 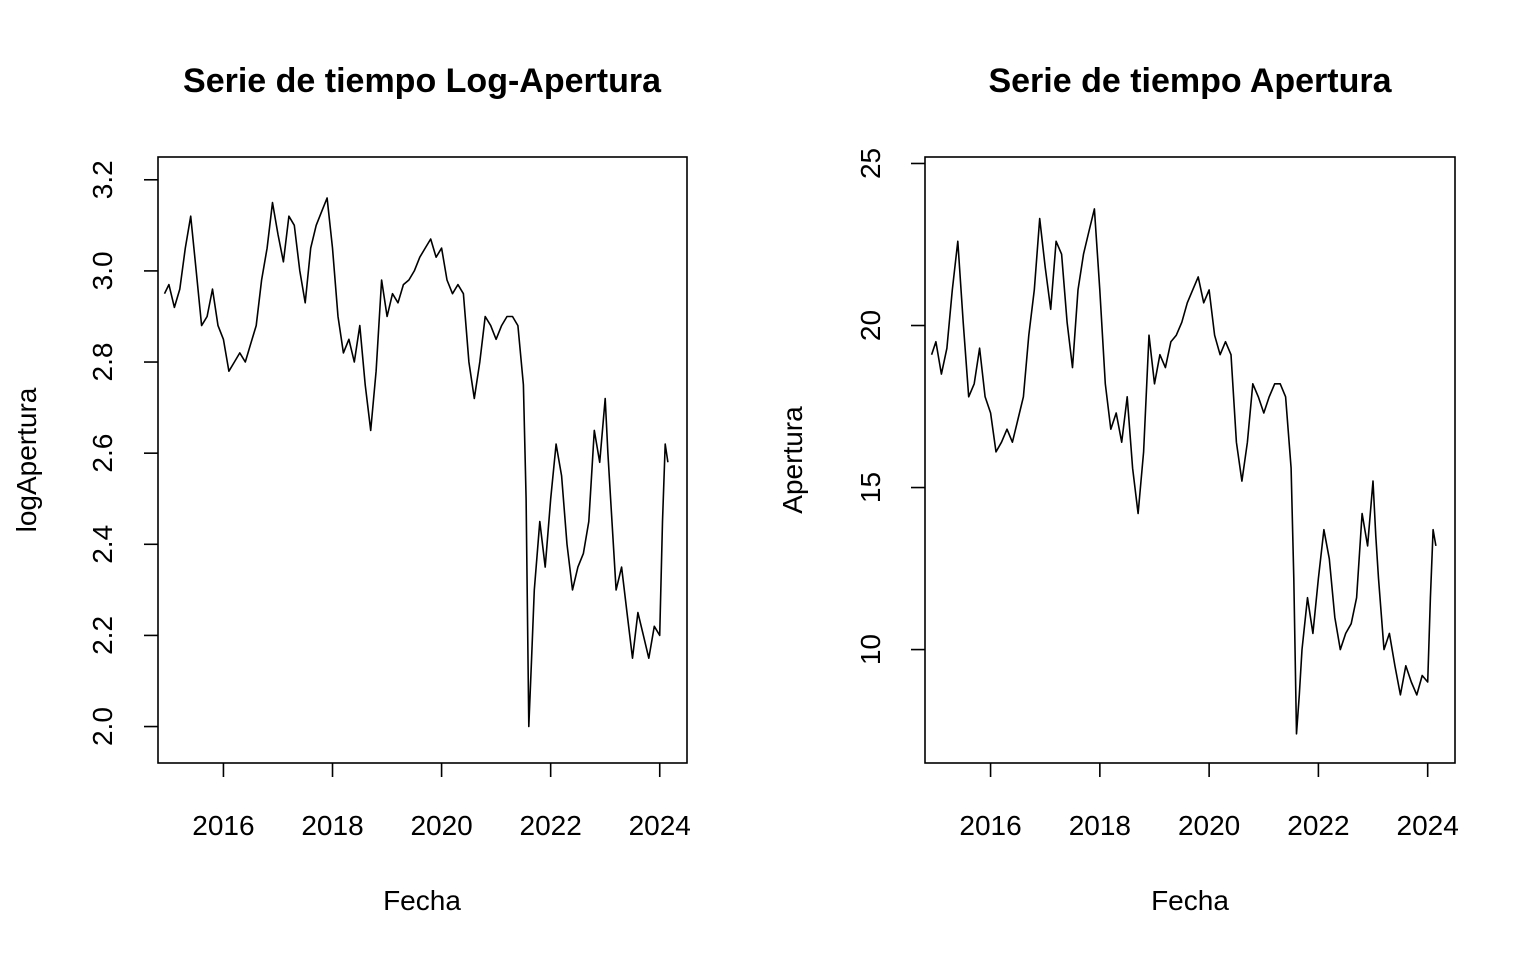 What do you see at coordinates (102, 726) in the screenshot?
I see `y-tick-label: 2.0` at bounding box center [102, 726].